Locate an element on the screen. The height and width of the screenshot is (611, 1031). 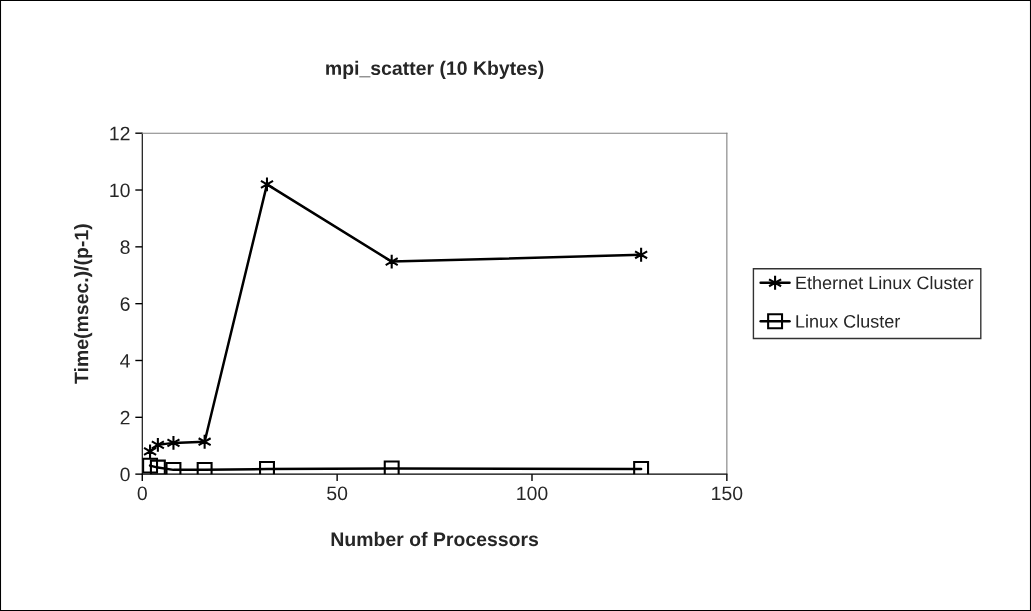
y-tick-label: 4 is located at coordinates (125, 361).